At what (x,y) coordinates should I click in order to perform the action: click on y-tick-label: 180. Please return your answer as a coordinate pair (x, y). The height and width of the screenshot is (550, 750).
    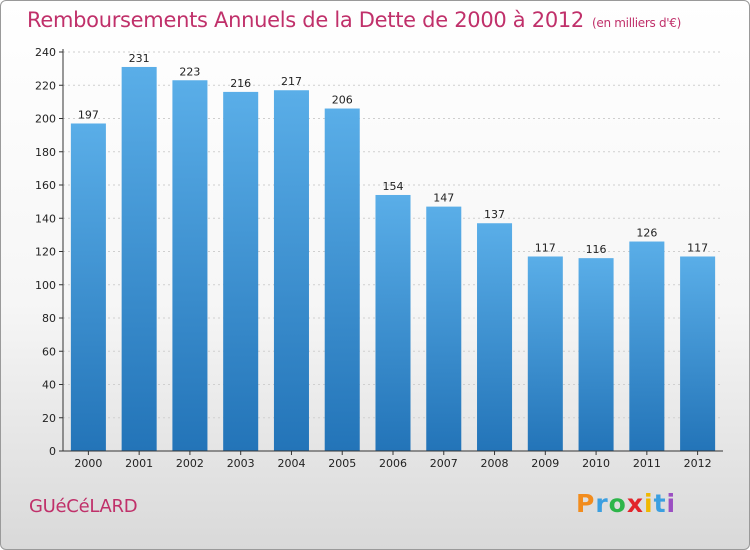
    Looking at the image, I should click on (45, 152).